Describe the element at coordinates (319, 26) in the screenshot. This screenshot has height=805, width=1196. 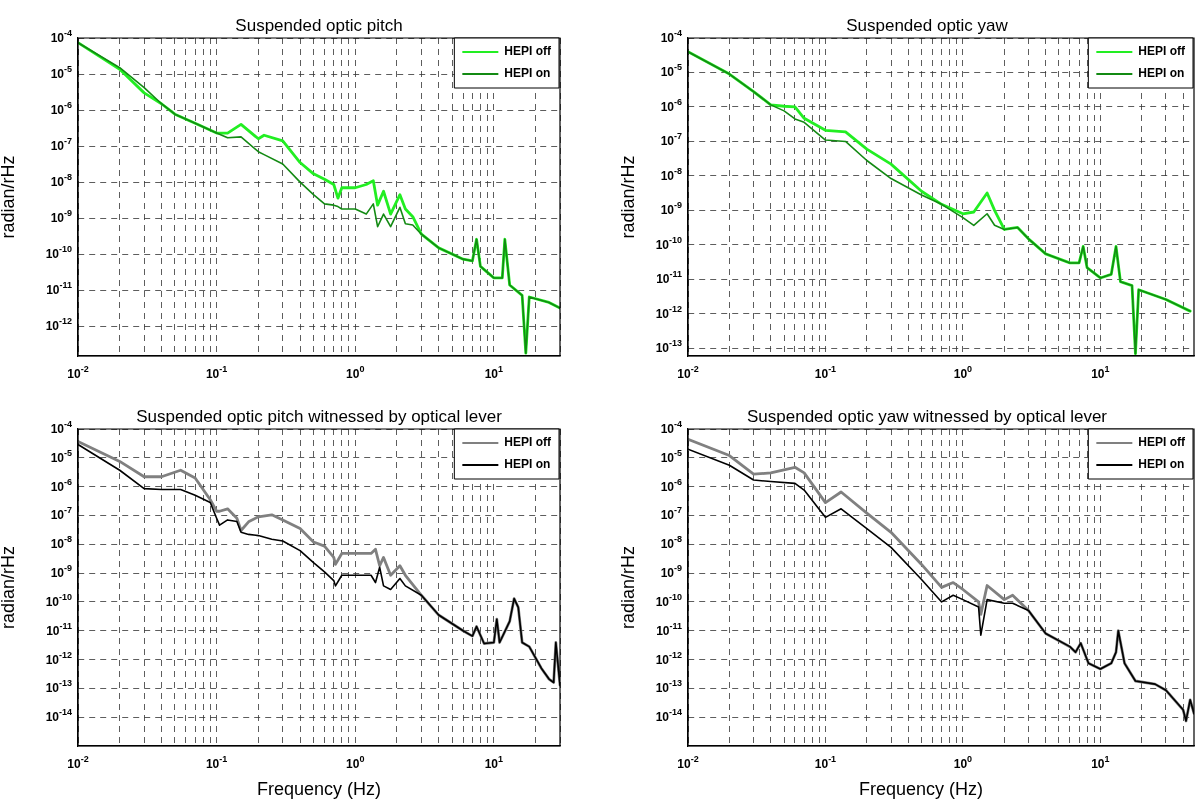
I see `chart-title: Suspended optic pitch` at that location.